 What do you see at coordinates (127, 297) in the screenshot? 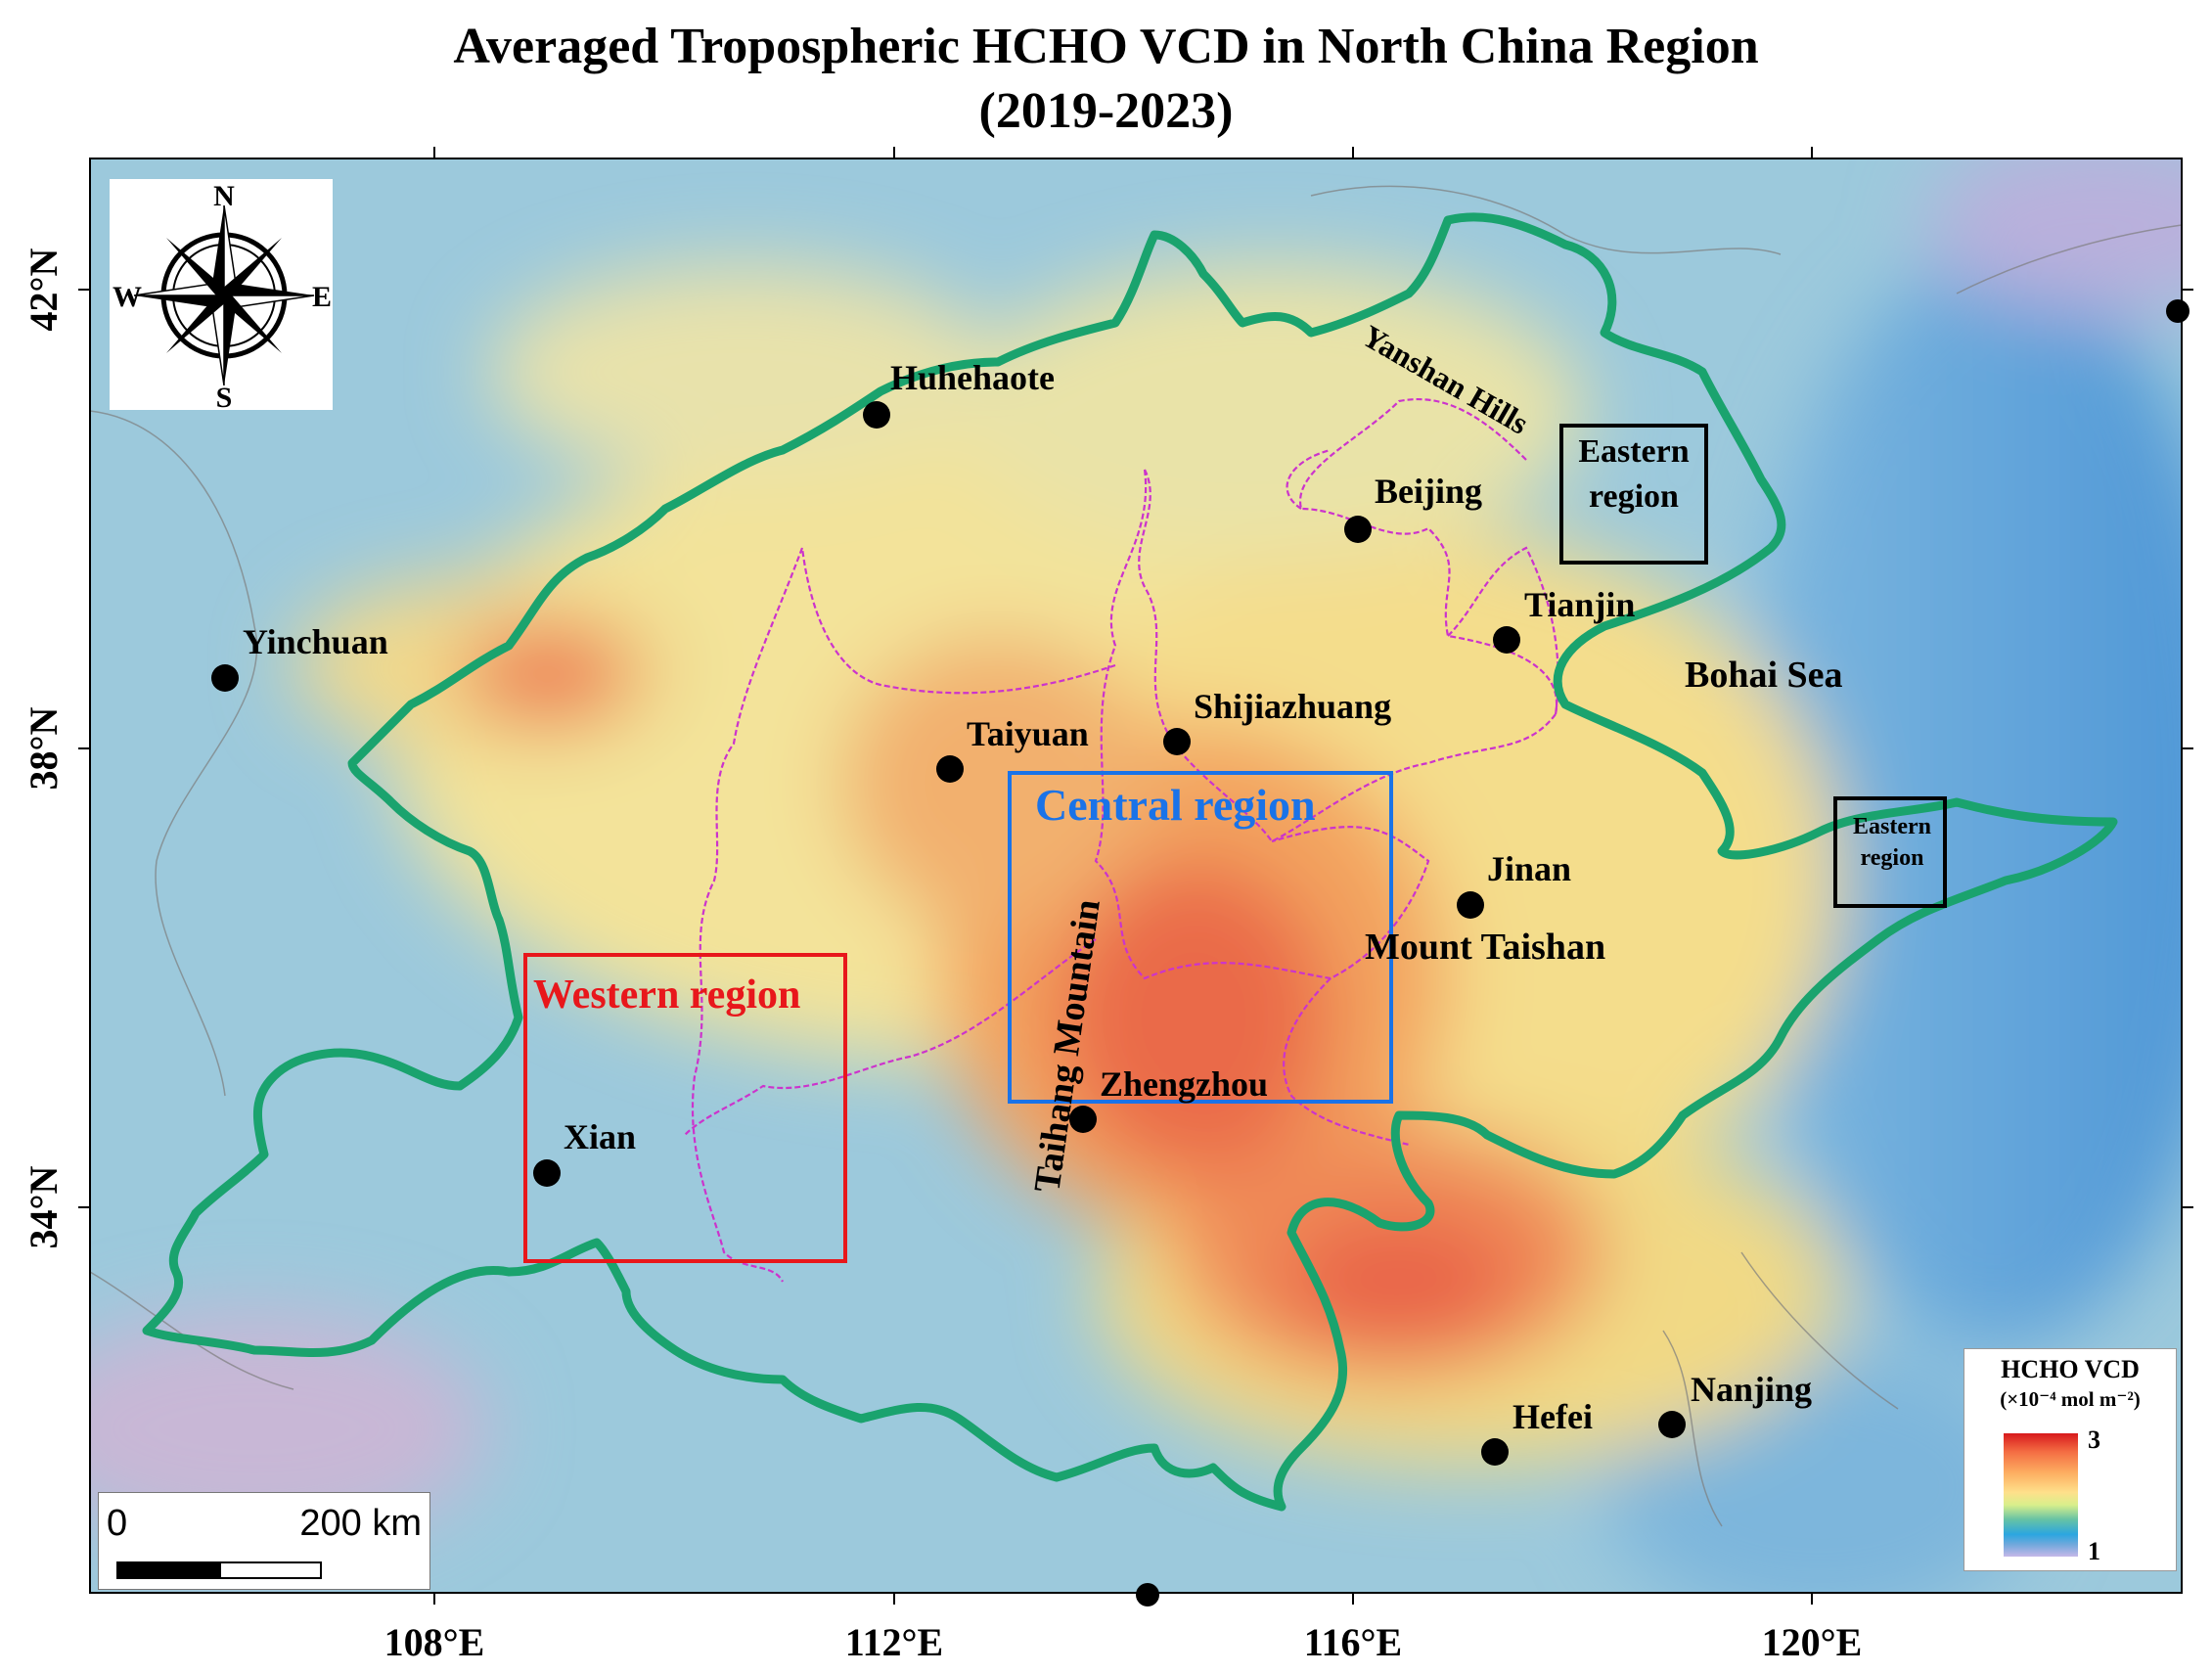
I see `compass-west-label: W` at bounding box center [127, 297].